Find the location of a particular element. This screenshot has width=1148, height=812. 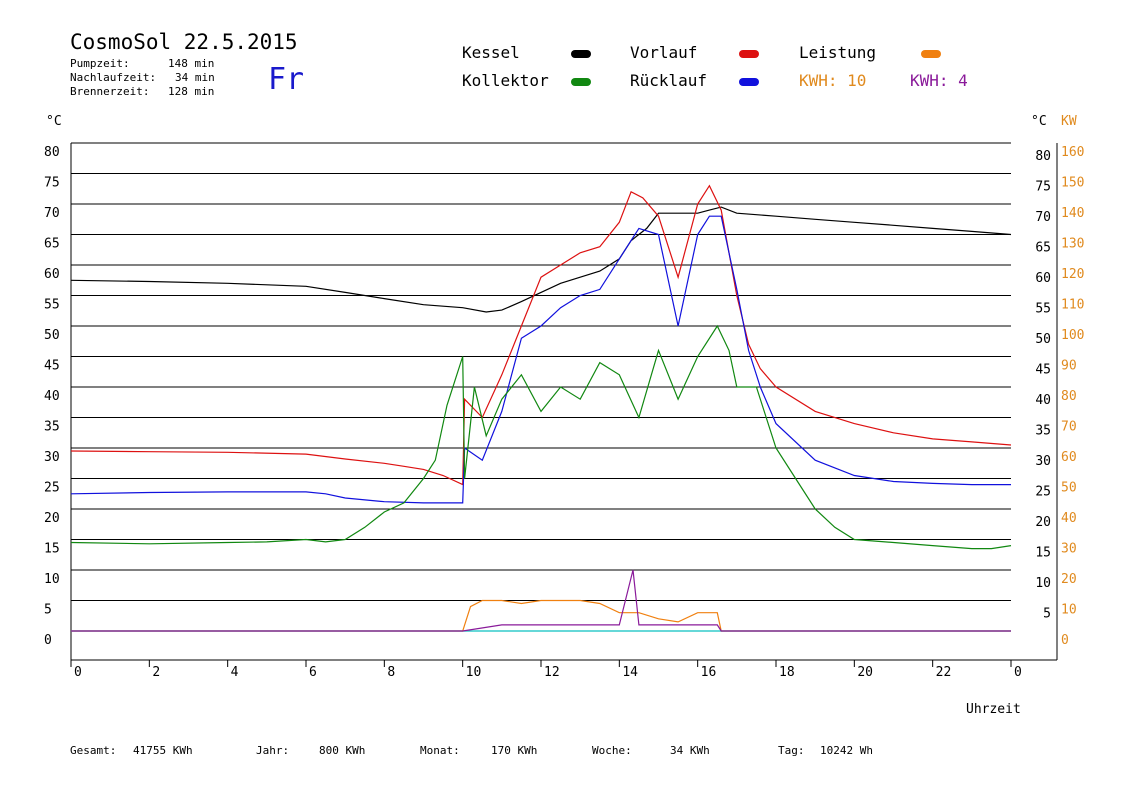

y-tick-label-left: 35 is located at coordinates (52, 427).